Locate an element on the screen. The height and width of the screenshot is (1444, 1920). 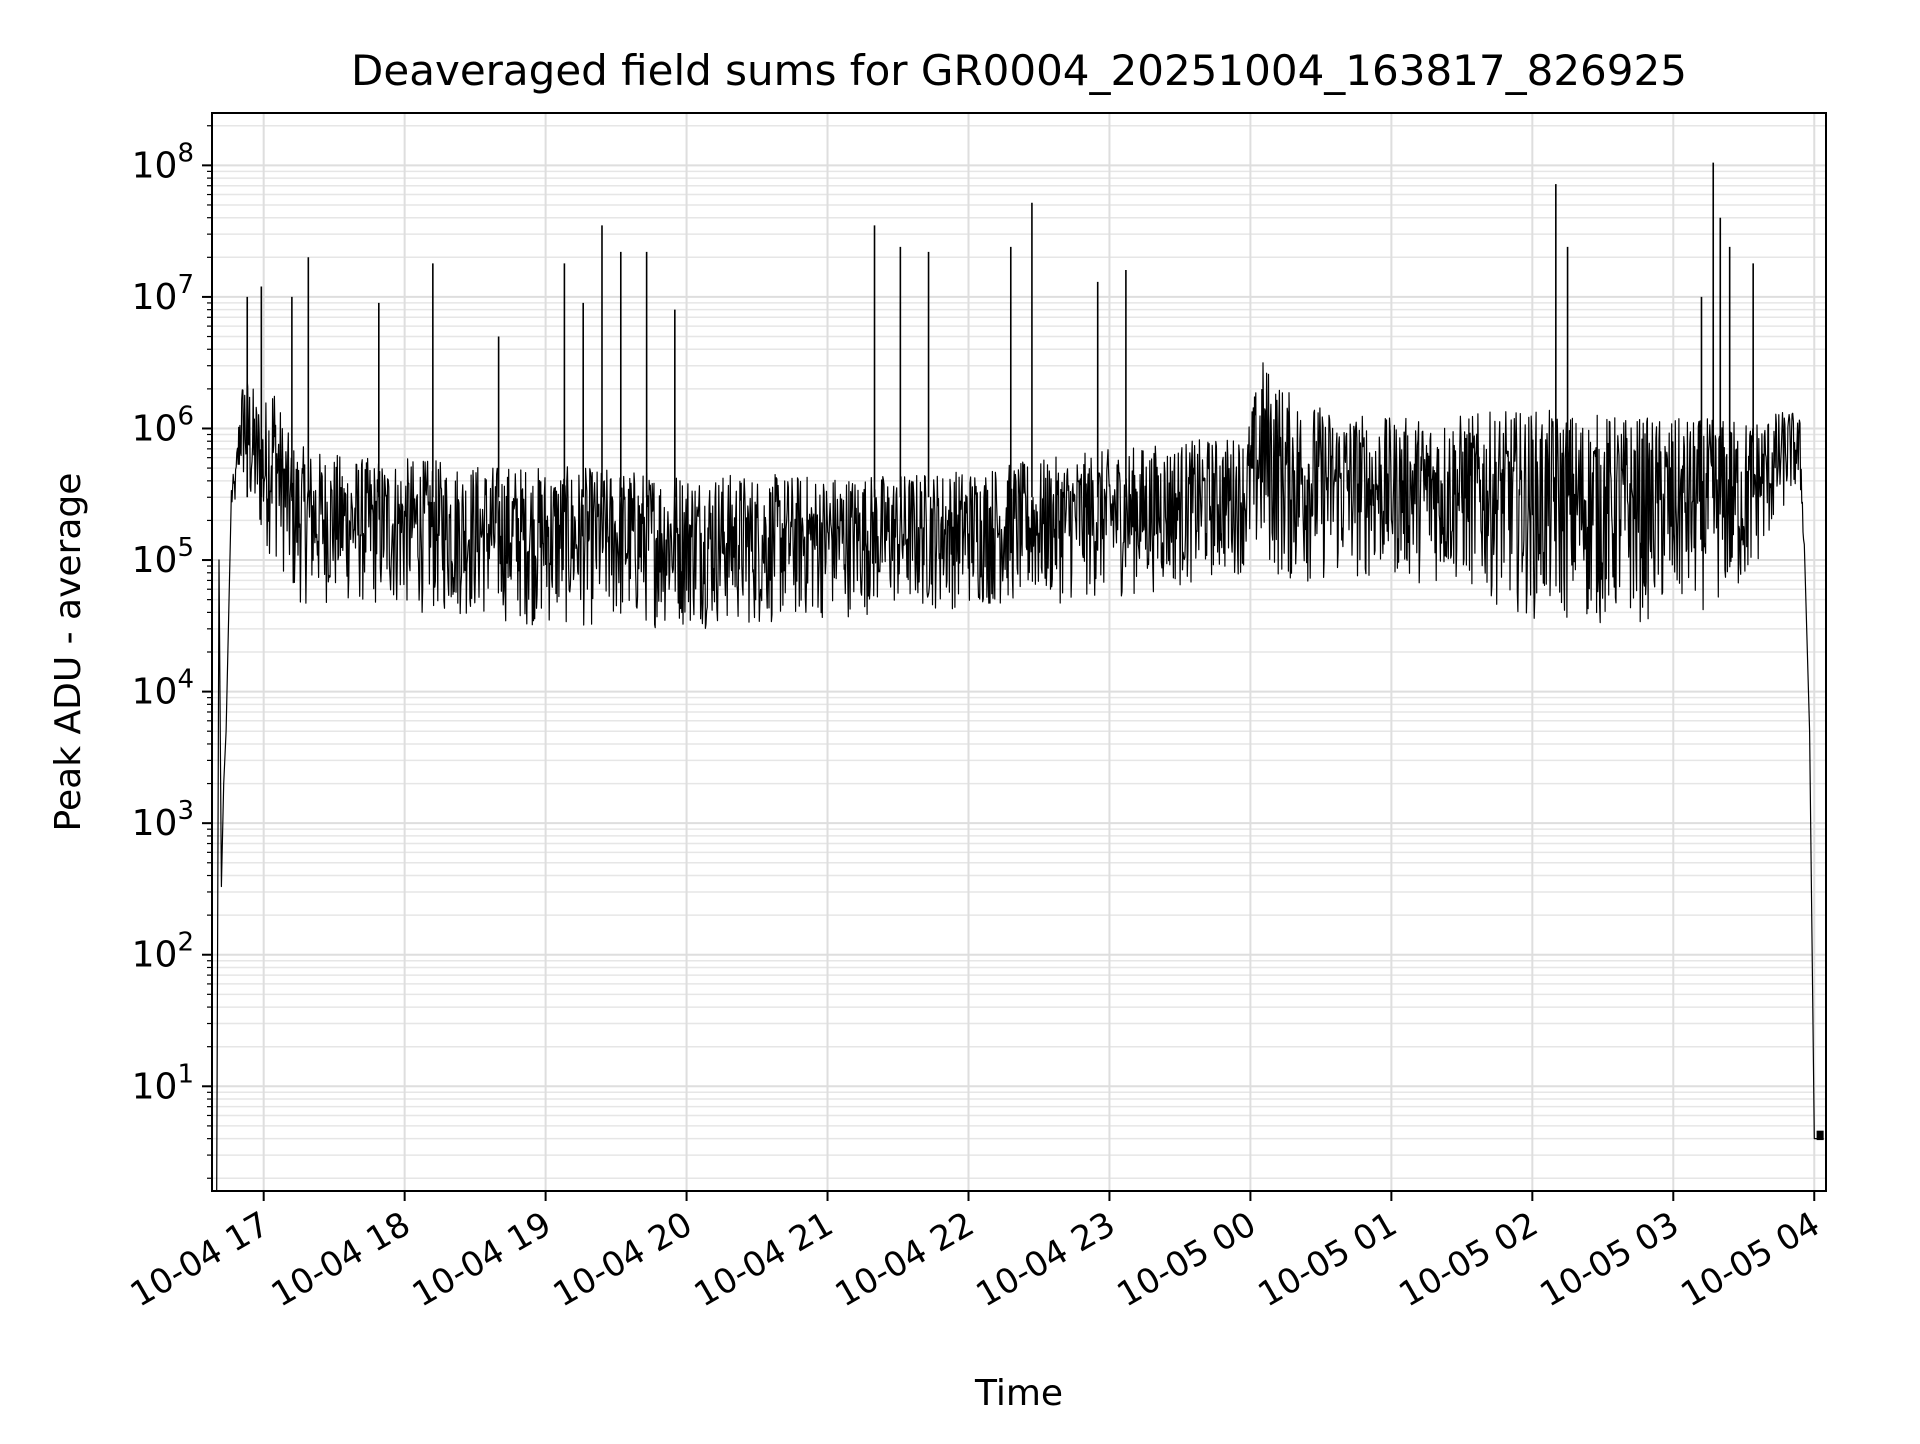
y-tick-label: 10³ is located at coordinates (163, 820).